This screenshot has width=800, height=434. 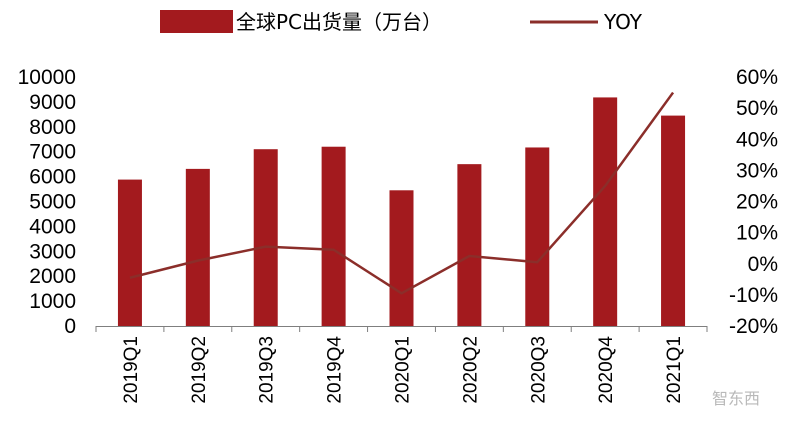 What do you see at coordinates (753, 295) in the screenshot?
I see `right-tick-label: -10%` at bounding box center [753, 295].